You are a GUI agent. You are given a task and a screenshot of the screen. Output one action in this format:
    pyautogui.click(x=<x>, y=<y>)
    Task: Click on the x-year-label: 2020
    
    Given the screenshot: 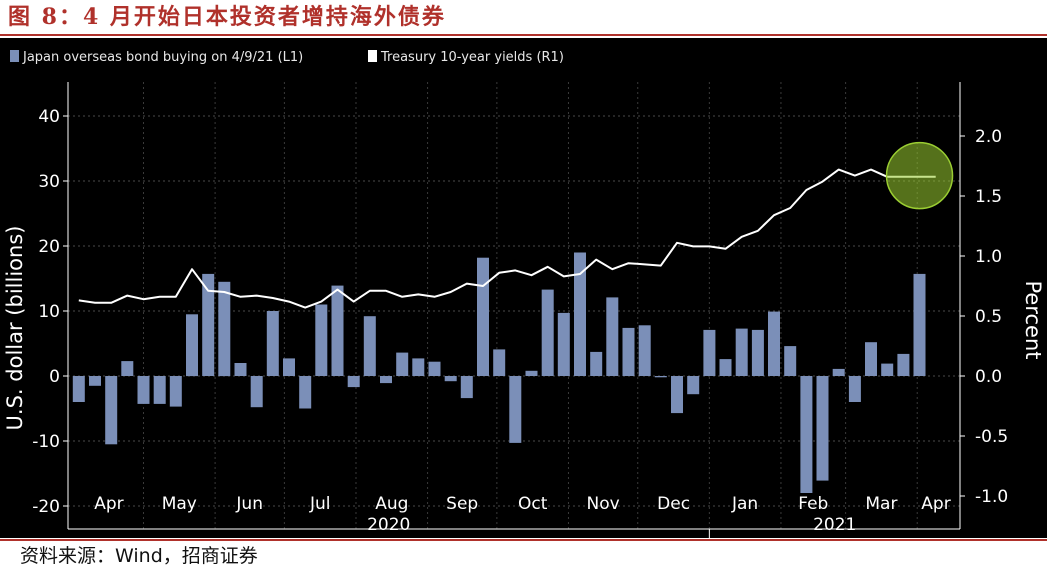 What is the action you would take?
    pyautogui.click(x=388, y=525)
    